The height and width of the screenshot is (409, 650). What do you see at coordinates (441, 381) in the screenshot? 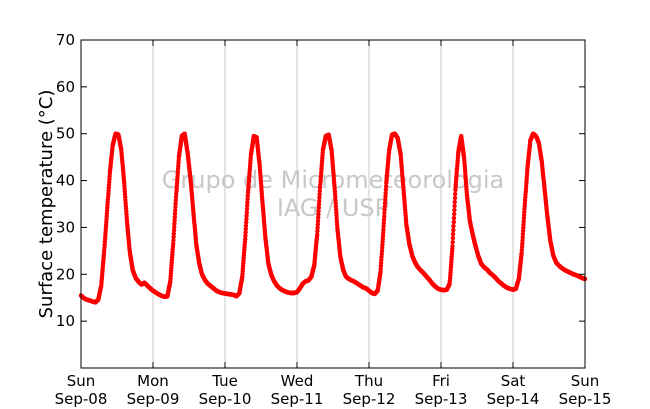
I see `x-tick-day: Fri` at bounding box center [441, 381].